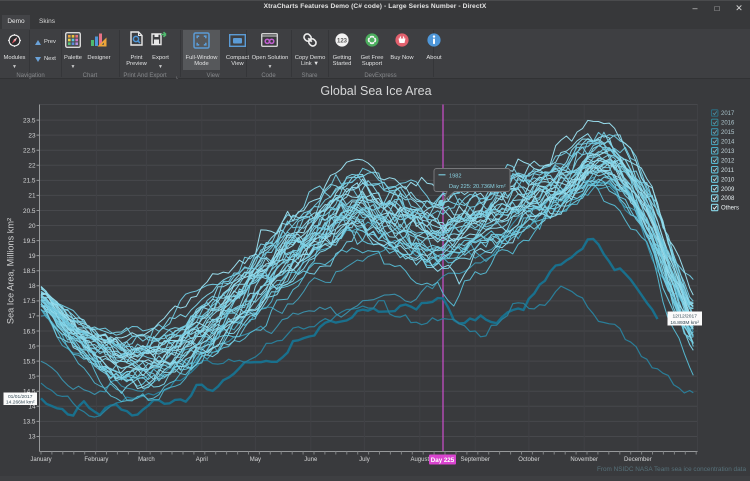  I want to click on svg-text: January, so click(40, 460).